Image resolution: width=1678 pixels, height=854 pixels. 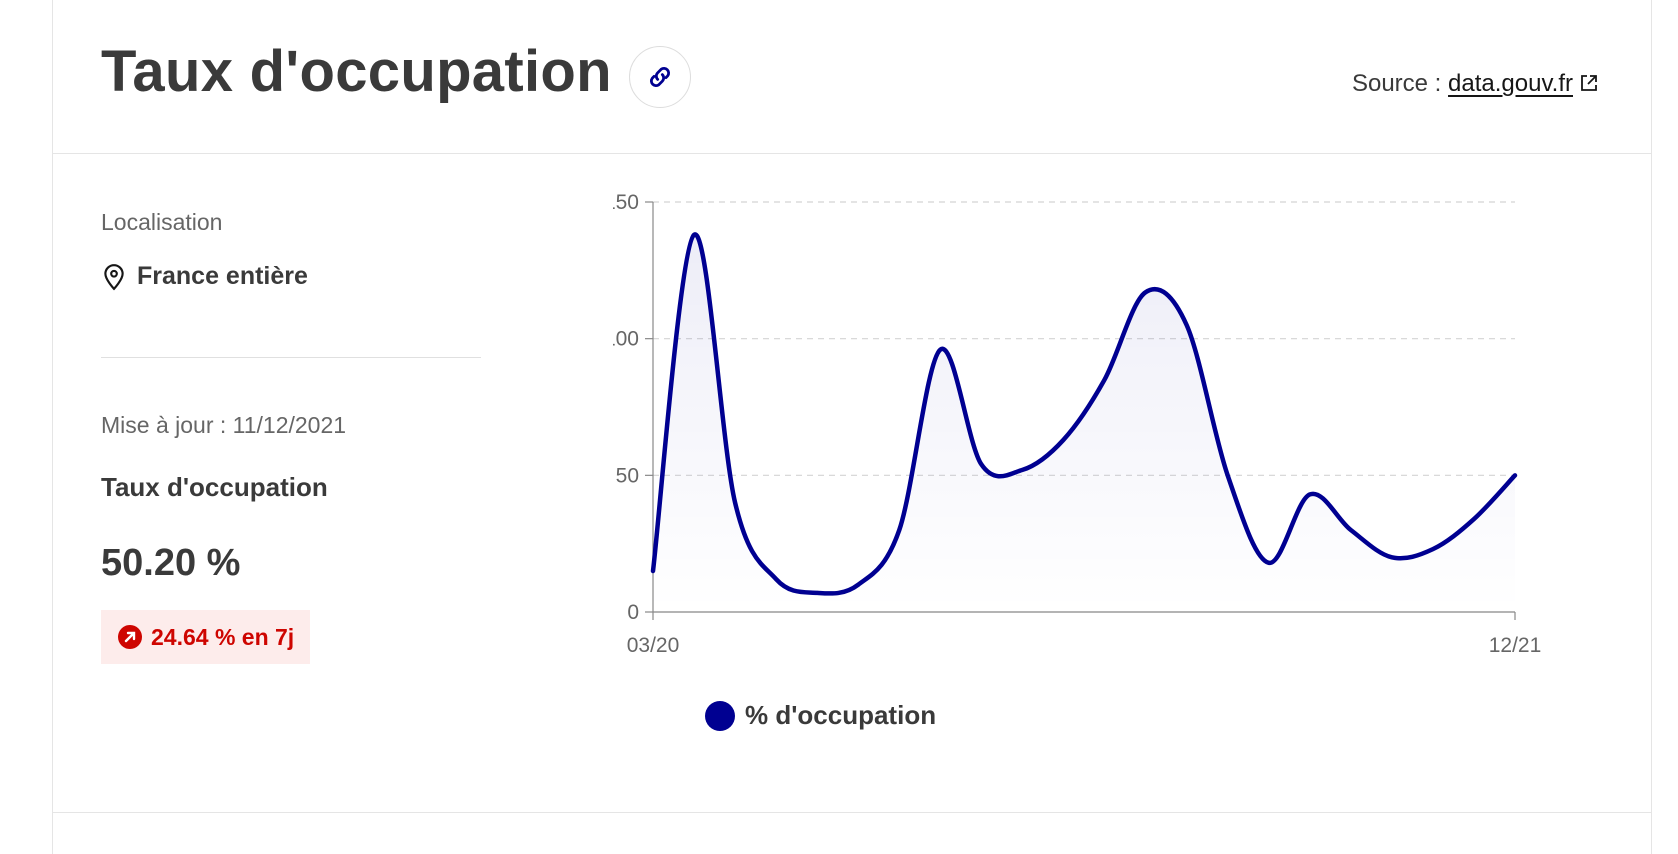 What do you see at coordinates (1396, 83) in the screenshot?
I see `source-prefix: Source :` at bounding box center [1396, 83].